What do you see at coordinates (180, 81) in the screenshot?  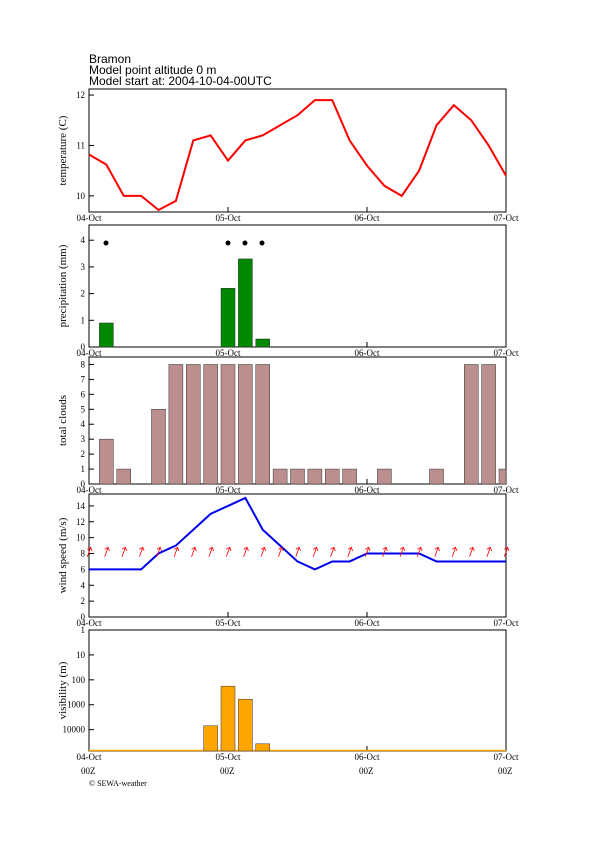 I see `model-start: Model start at: 2004-10-04-00UTC` at bounding box center [180, 81].